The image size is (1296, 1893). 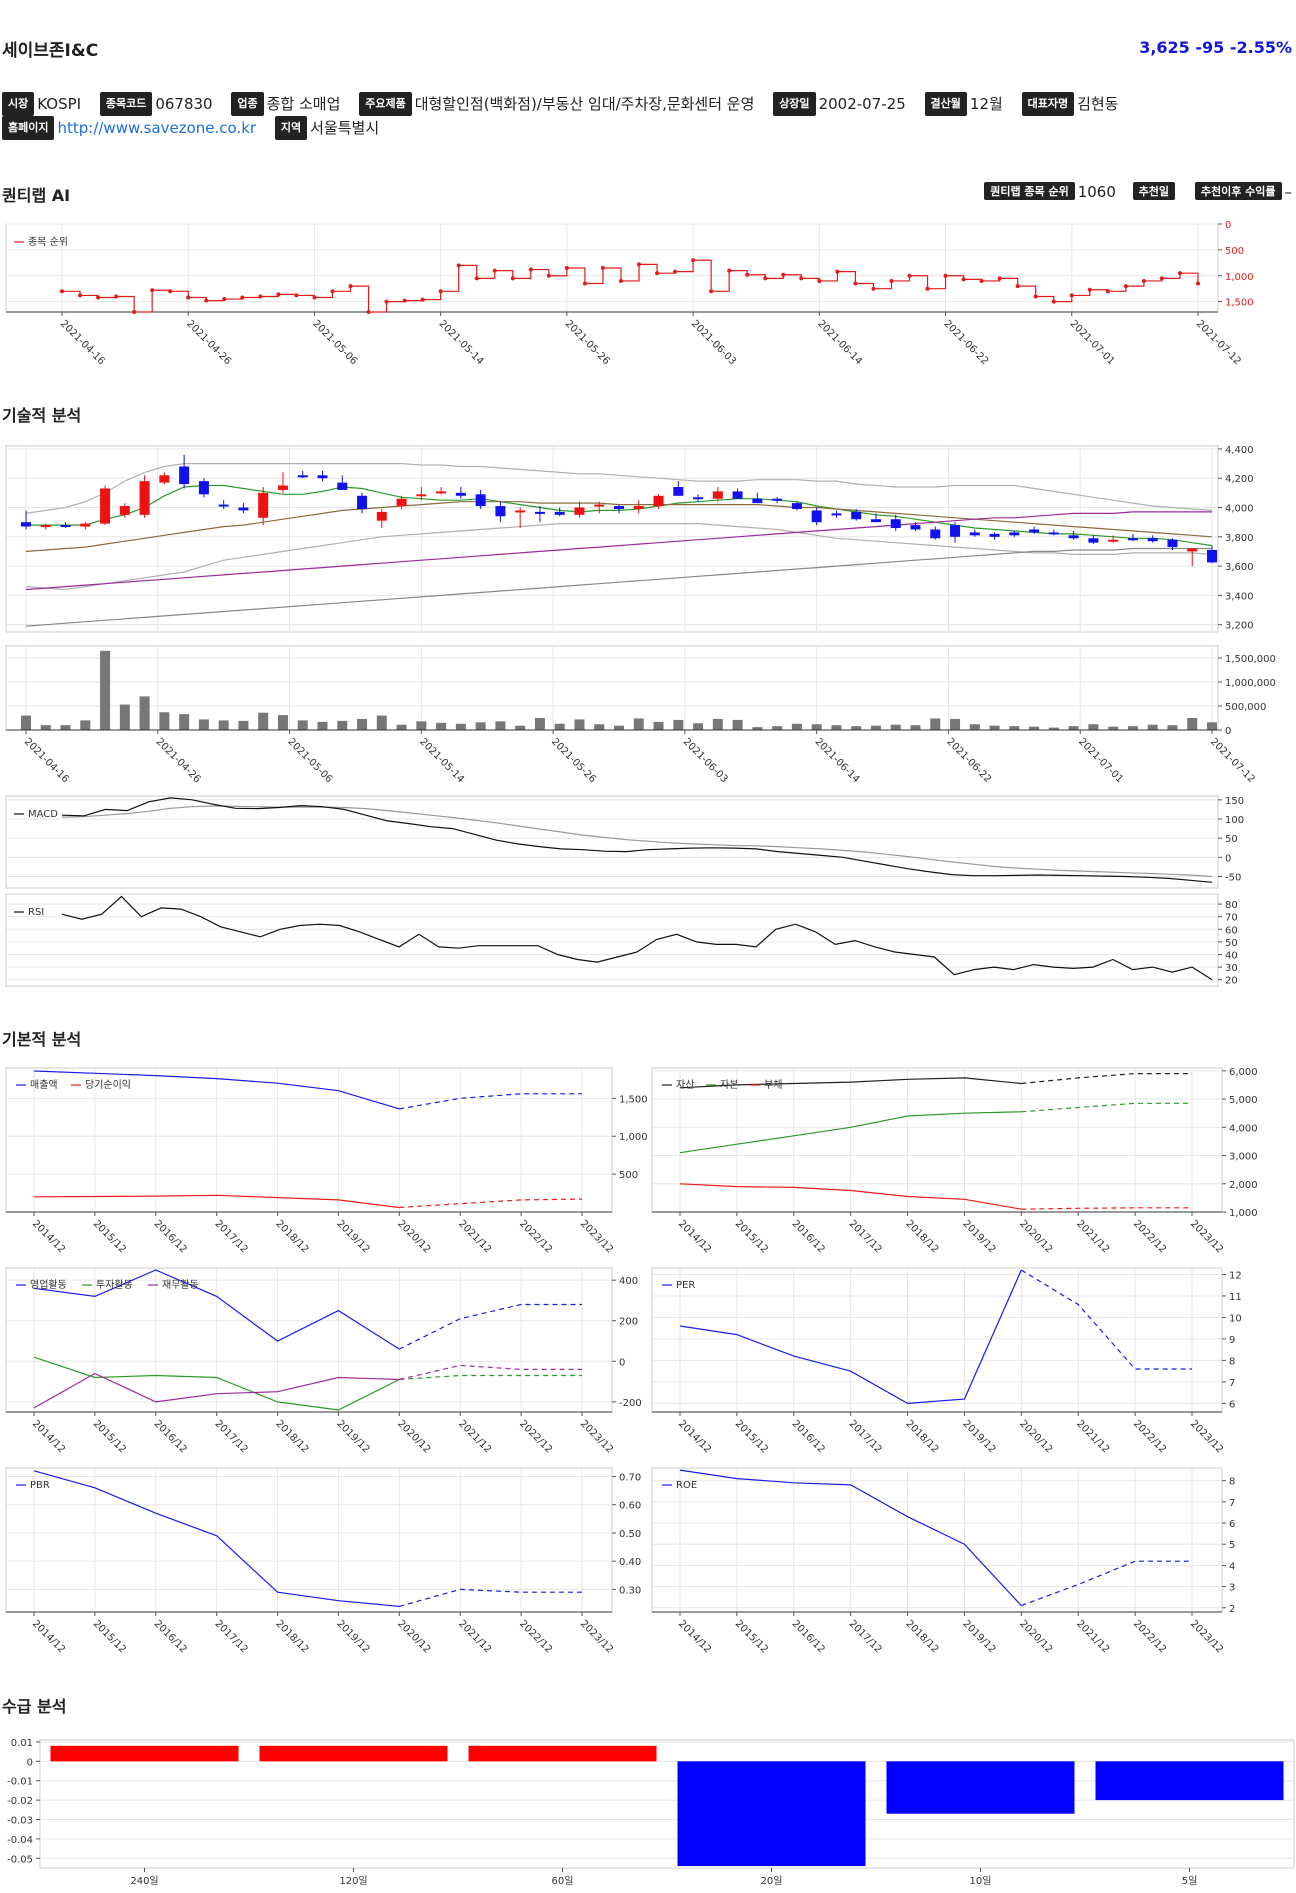 What do you see at coordinates (630, 1403) in the screenshot?
I see `cashflow-tick-label: -200` at bounding box center [630, 1403].